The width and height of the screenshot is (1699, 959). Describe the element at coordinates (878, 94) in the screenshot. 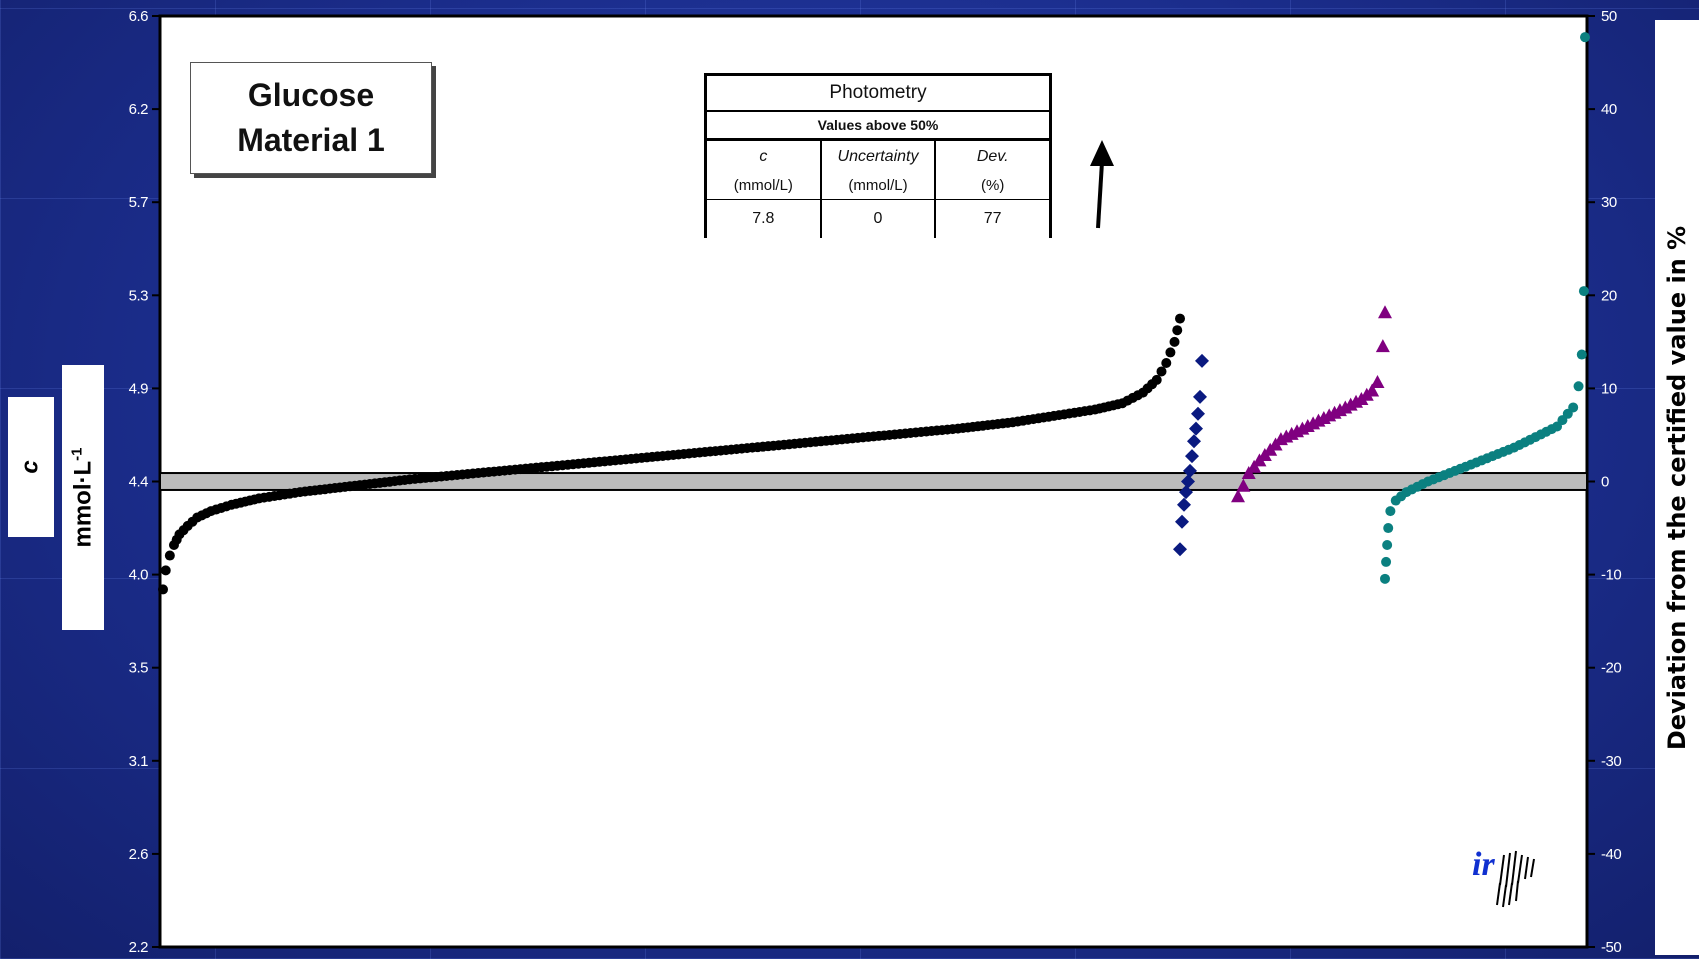

I see `table-header: Photometry` at that location.